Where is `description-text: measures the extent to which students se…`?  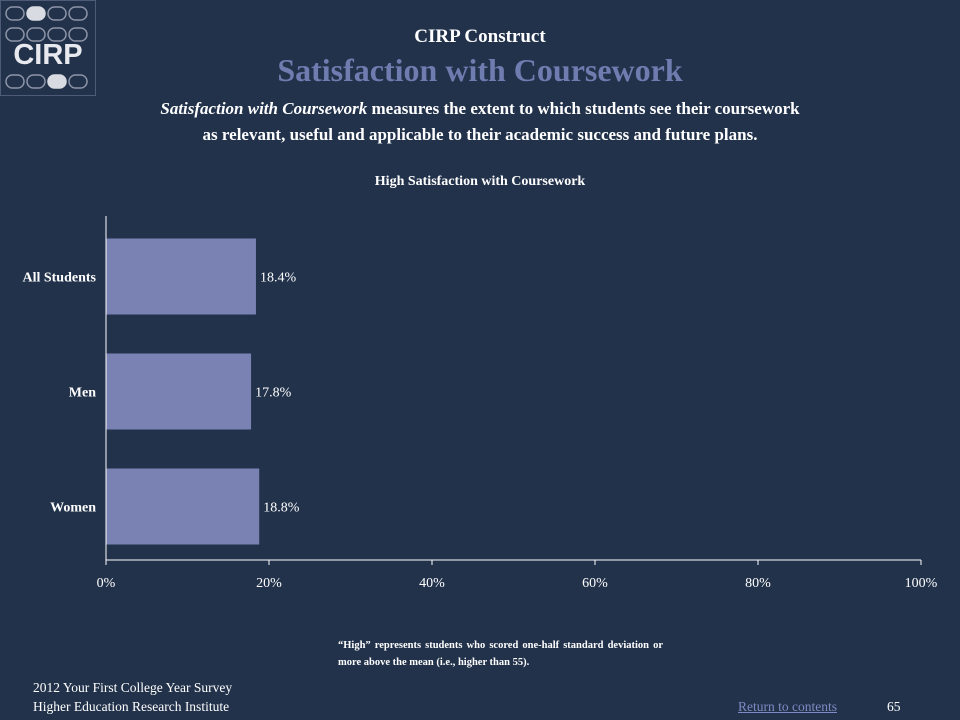
description-text: measures the extent to which students se… is located at coordinates (583, 108).